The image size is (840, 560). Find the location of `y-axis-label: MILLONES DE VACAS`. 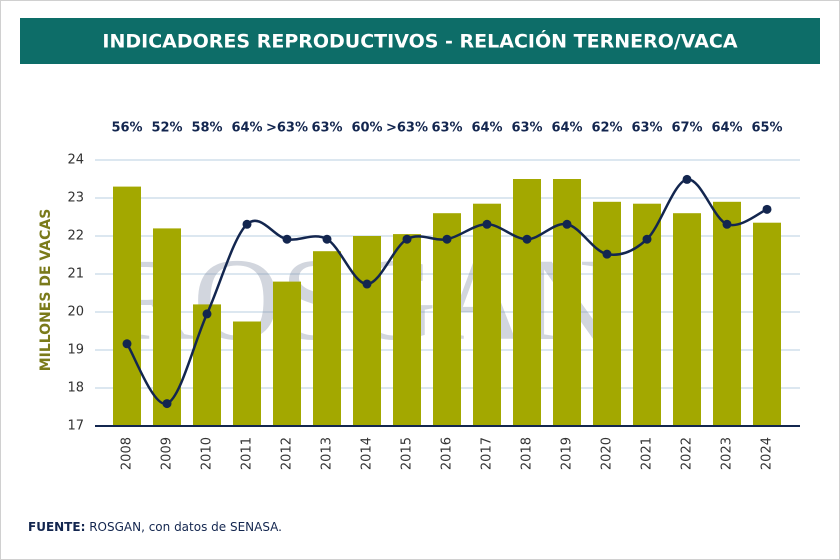

y-axis-label: MILLONES DE VACAS is located at coordinates (46, 290).